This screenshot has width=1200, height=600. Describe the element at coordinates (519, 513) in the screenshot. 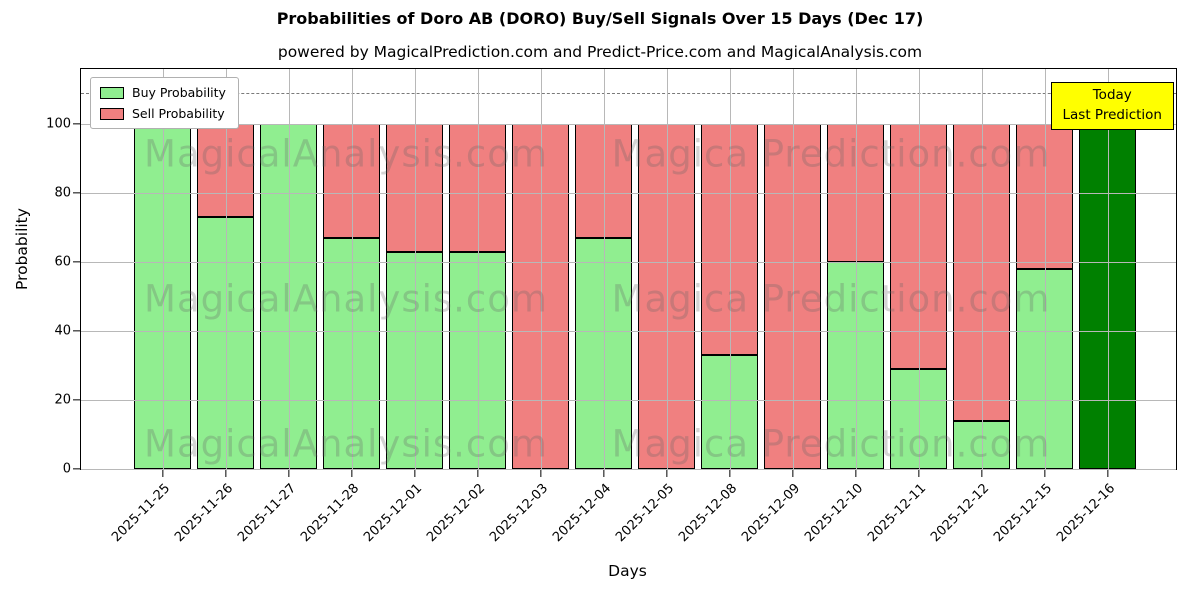

I see `x-tick-label: 2025-12-03` at that location.